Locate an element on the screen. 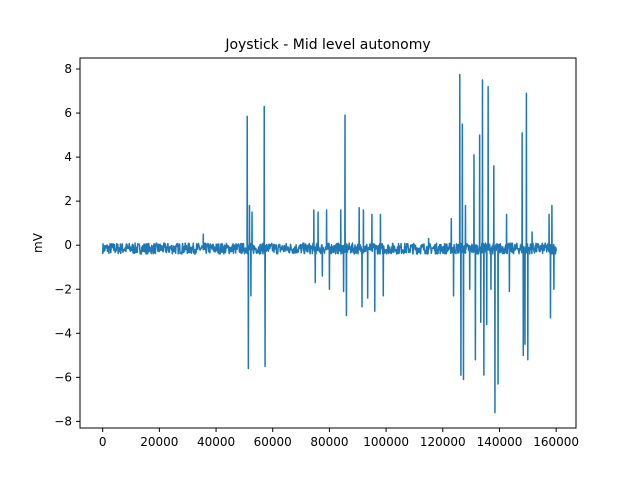  chart-title: Joystick - Mid level autonomy is located at coordinates (327, 45).